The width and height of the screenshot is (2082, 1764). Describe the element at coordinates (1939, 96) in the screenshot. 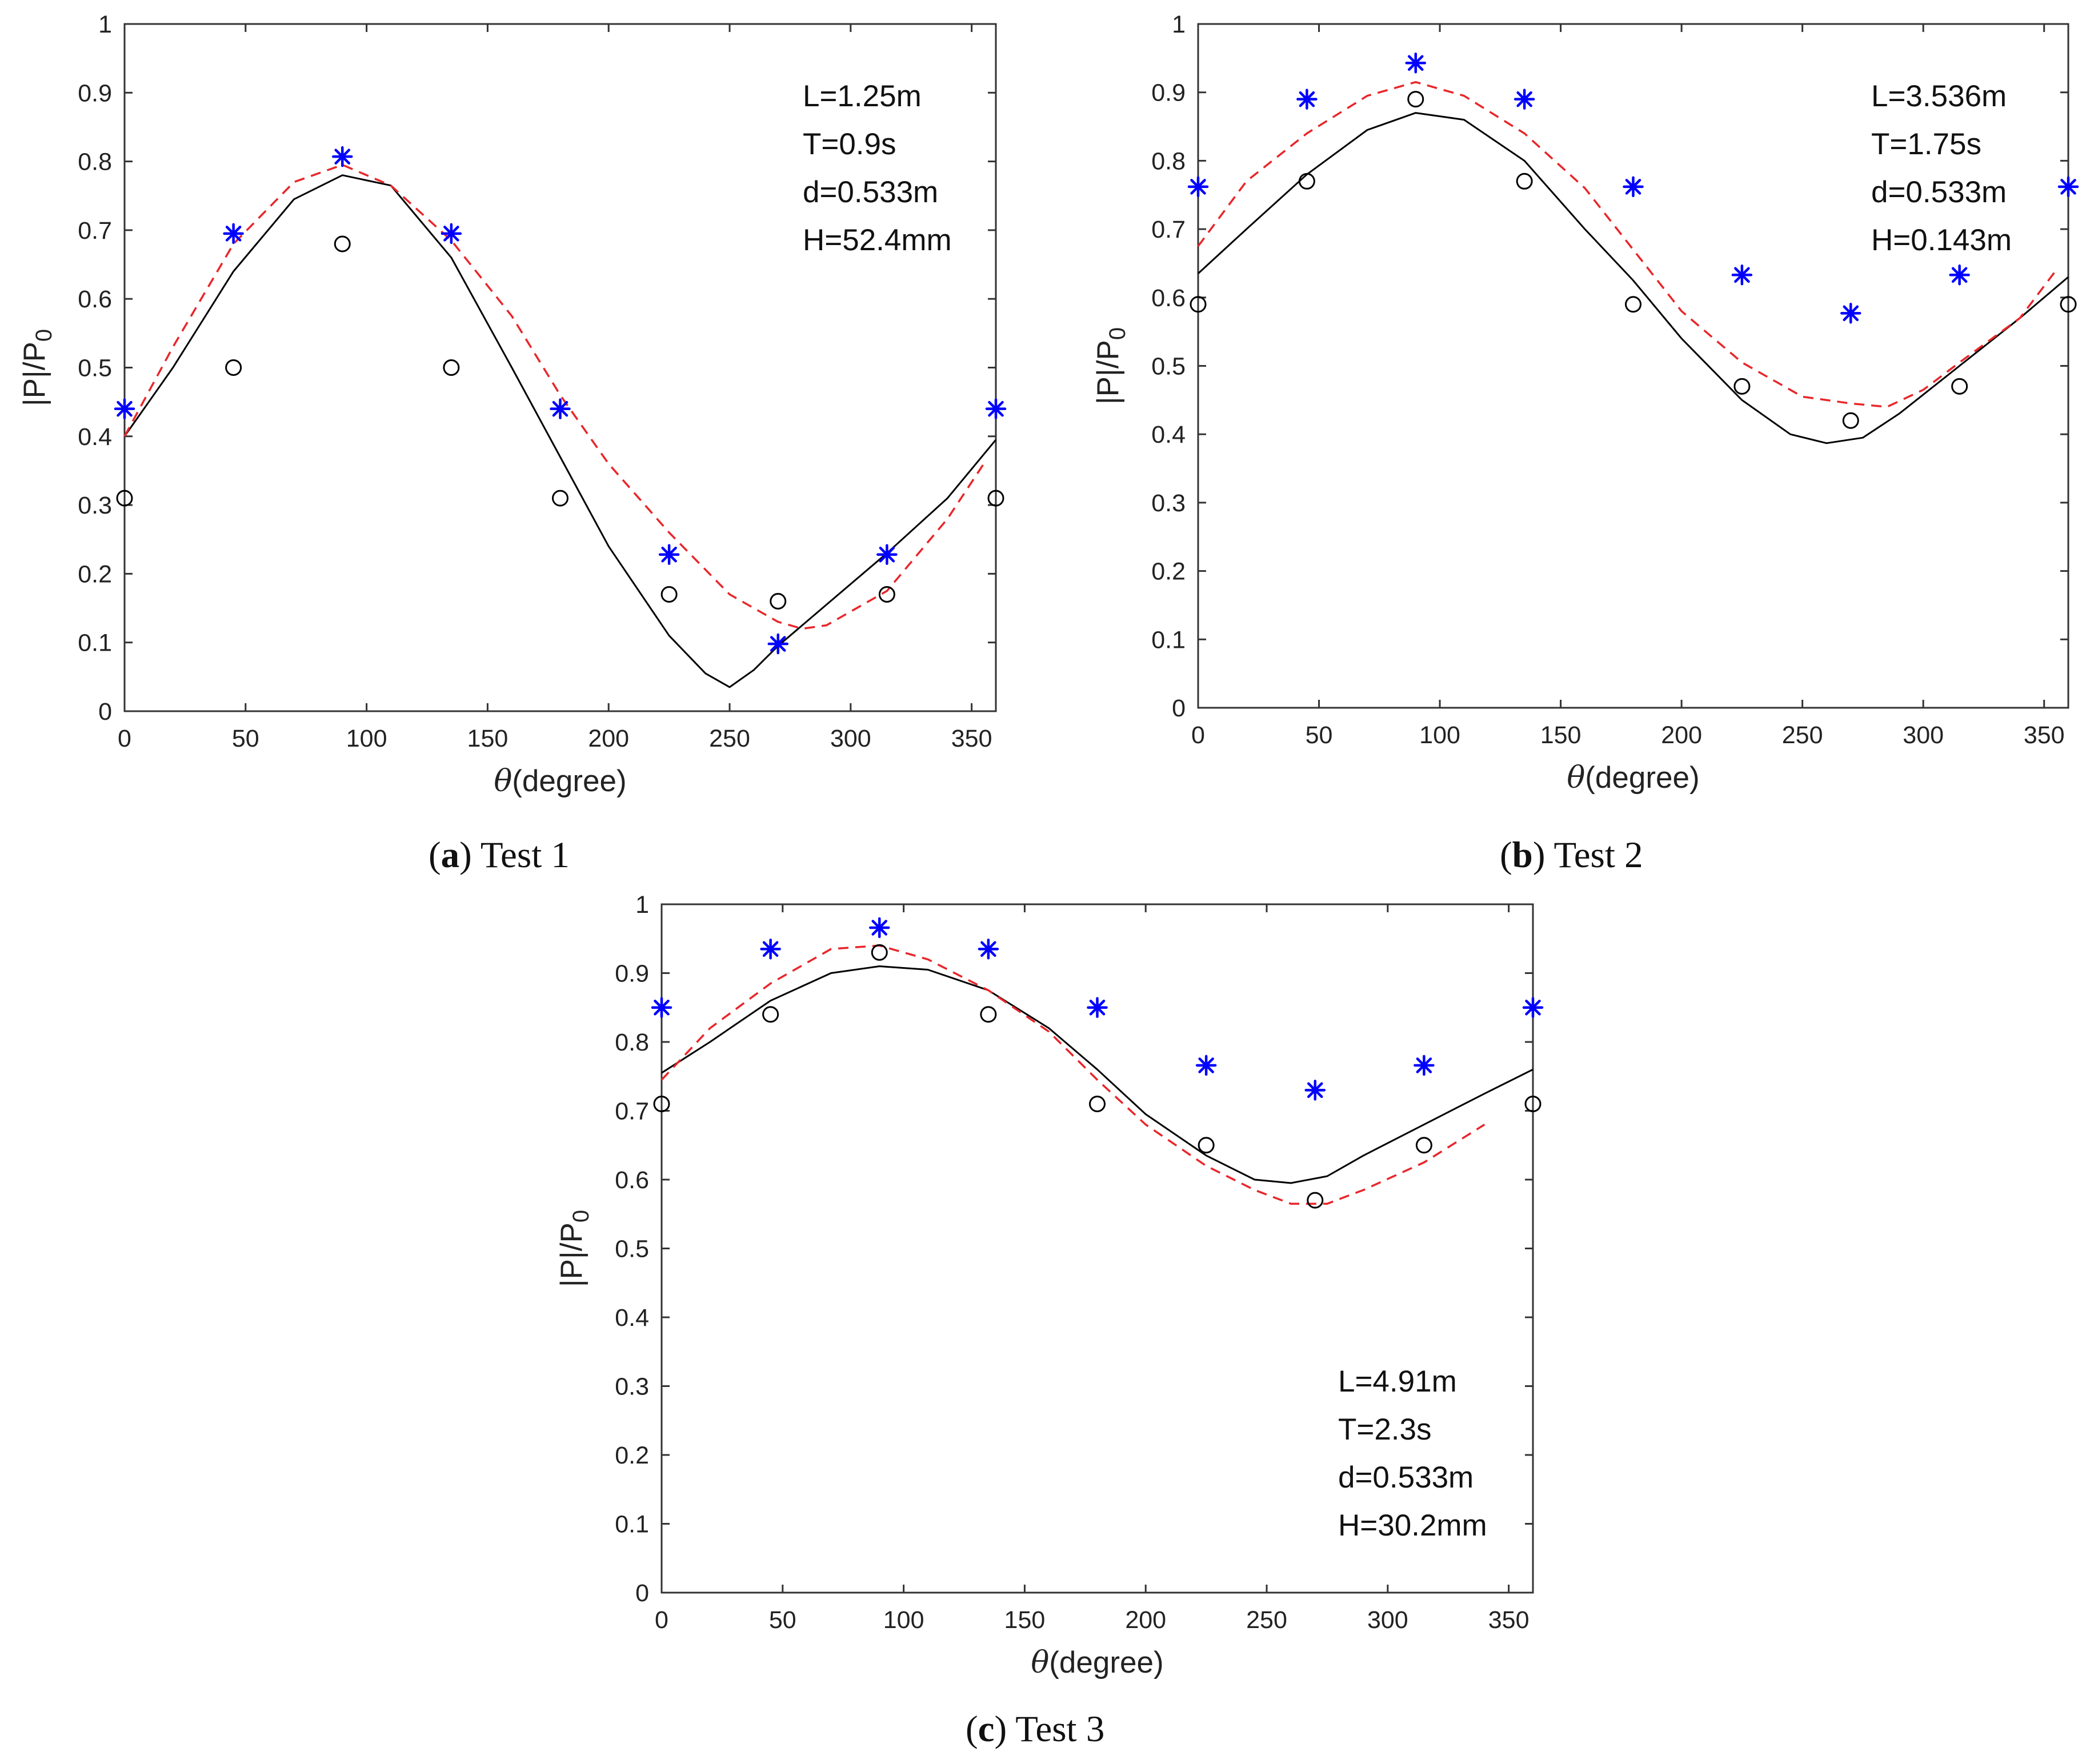

I see `annotation-text: L=3.536m` at that location.